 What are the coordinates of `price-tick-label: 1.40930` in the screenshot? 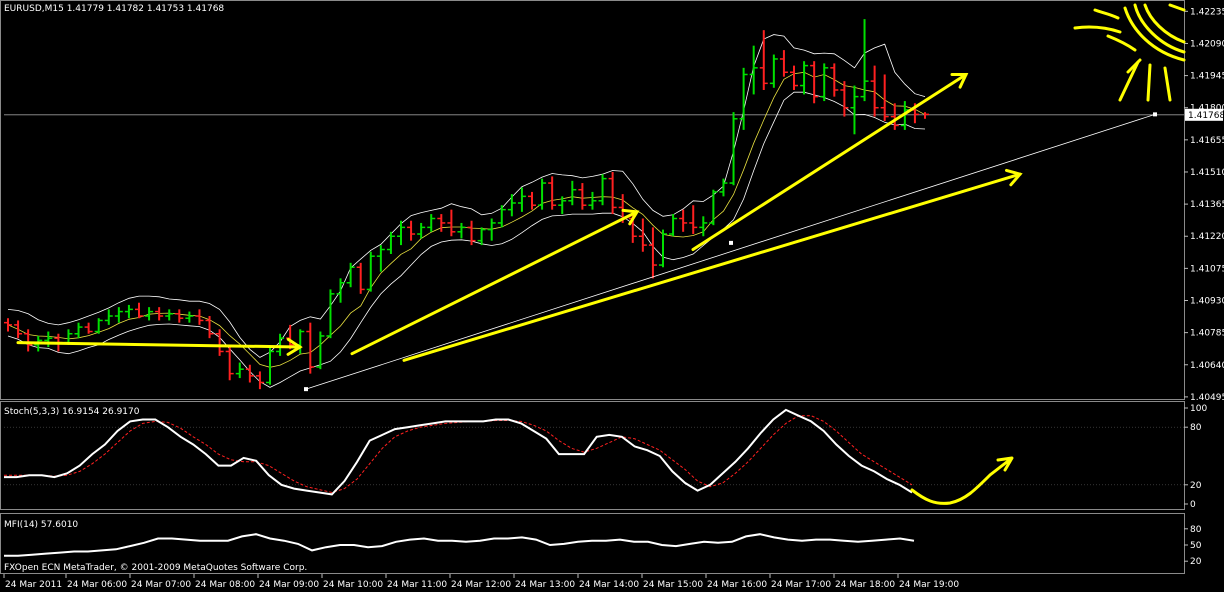 It's located at (1207, 302).